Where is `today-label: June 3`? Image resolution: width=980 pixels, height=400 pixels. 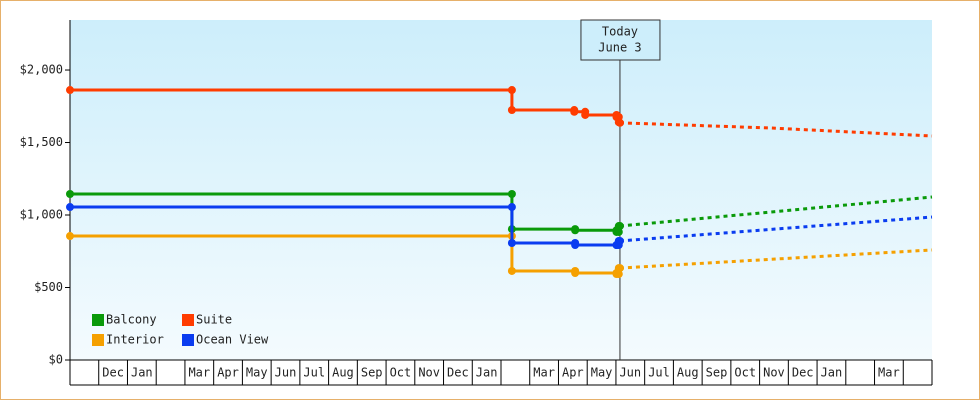 today-label: June 3 is located at coordinates (619, 48).